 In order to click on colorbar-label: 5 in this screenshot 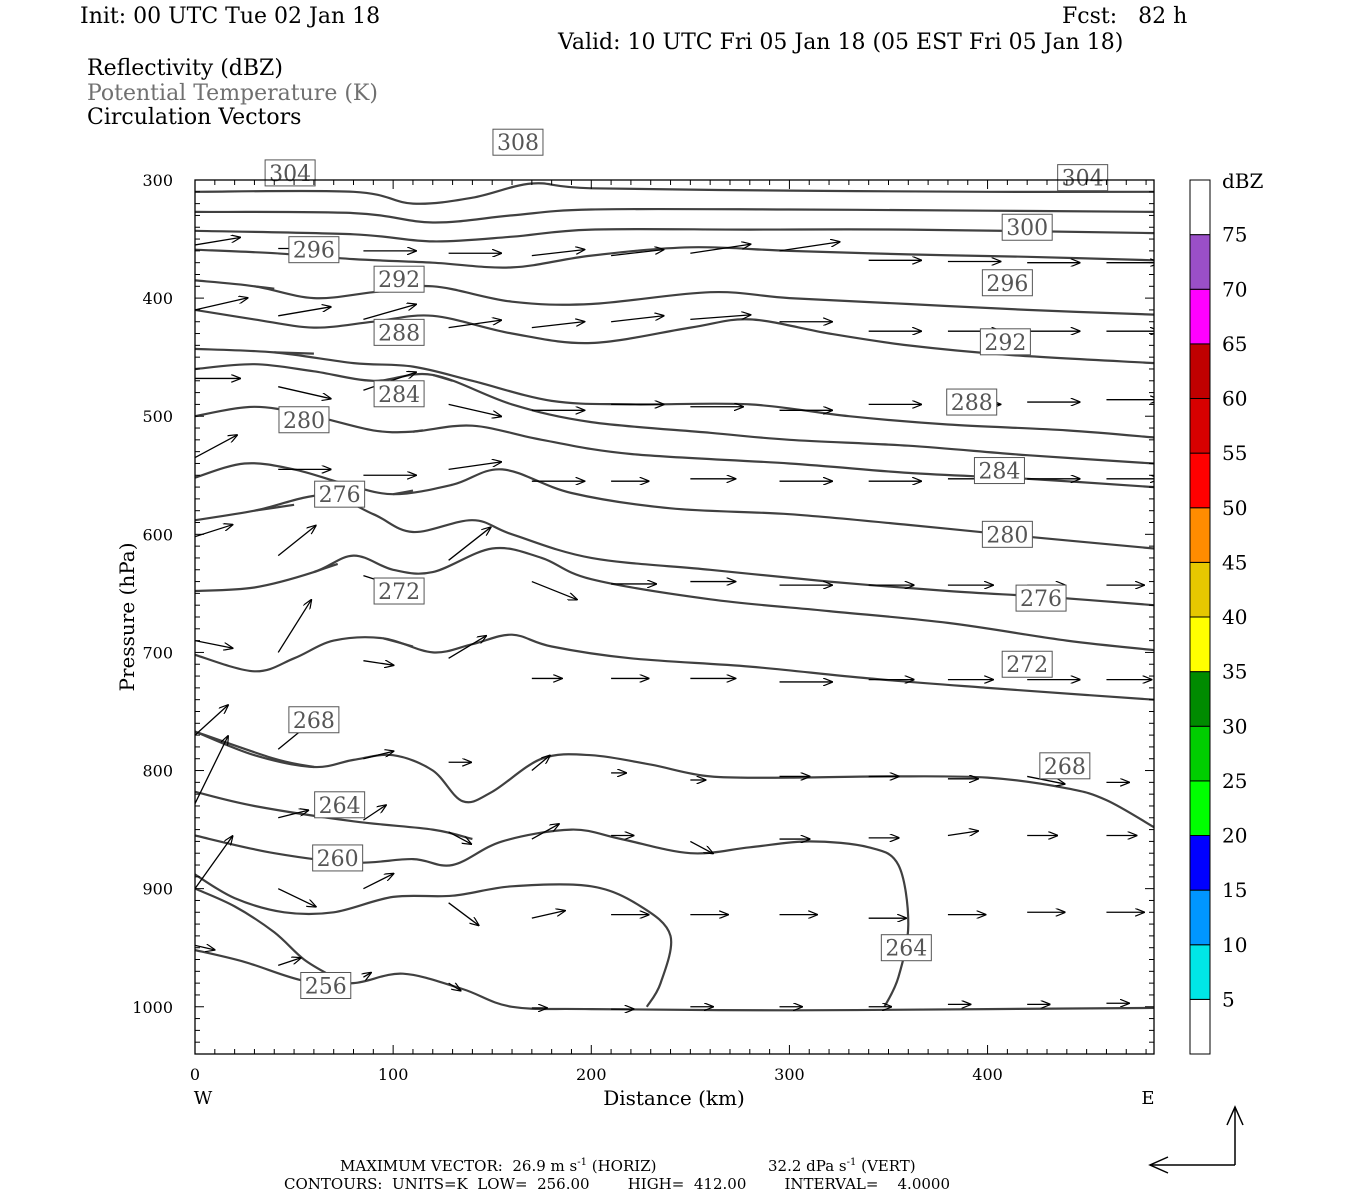, I will do `click(1228, 999)`.